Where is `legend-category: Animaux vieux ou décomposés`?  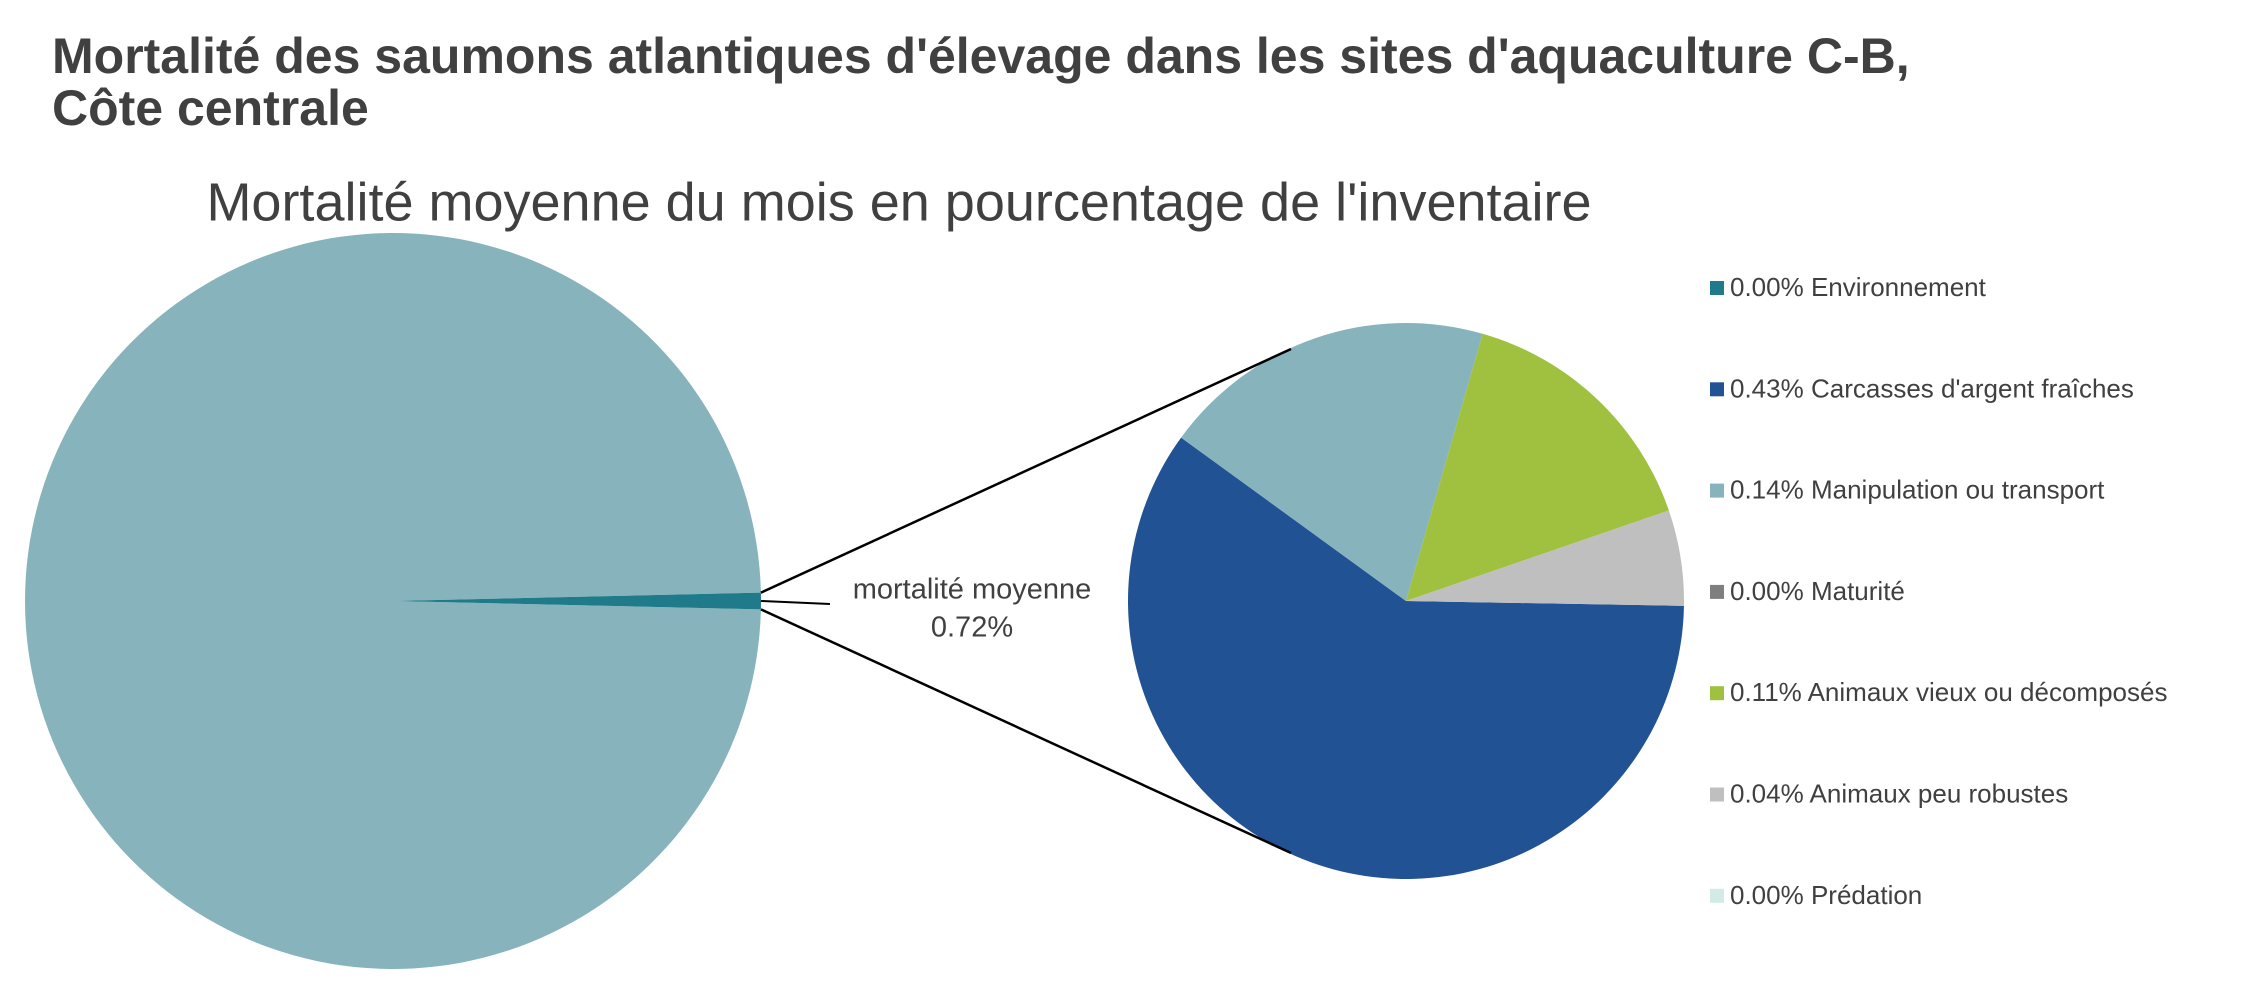 legend-category: Animaux vieux ou décomposés is located at coordinates (1988, 692).